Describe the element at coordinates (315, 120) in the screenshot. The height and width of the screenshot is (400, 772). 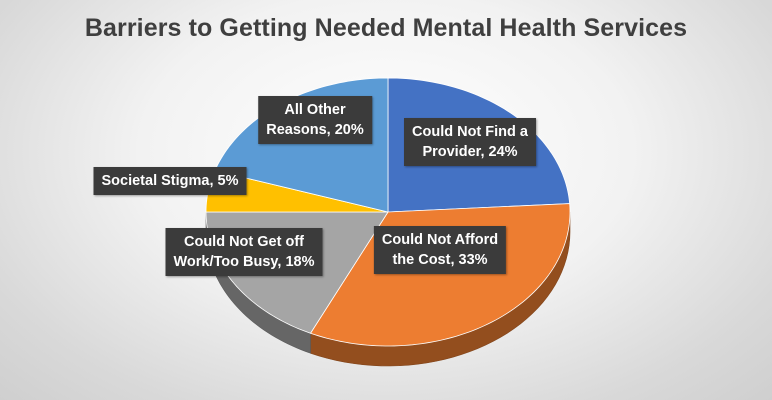
I see `data-label-5: All Other Reasons, 20%` at that location.